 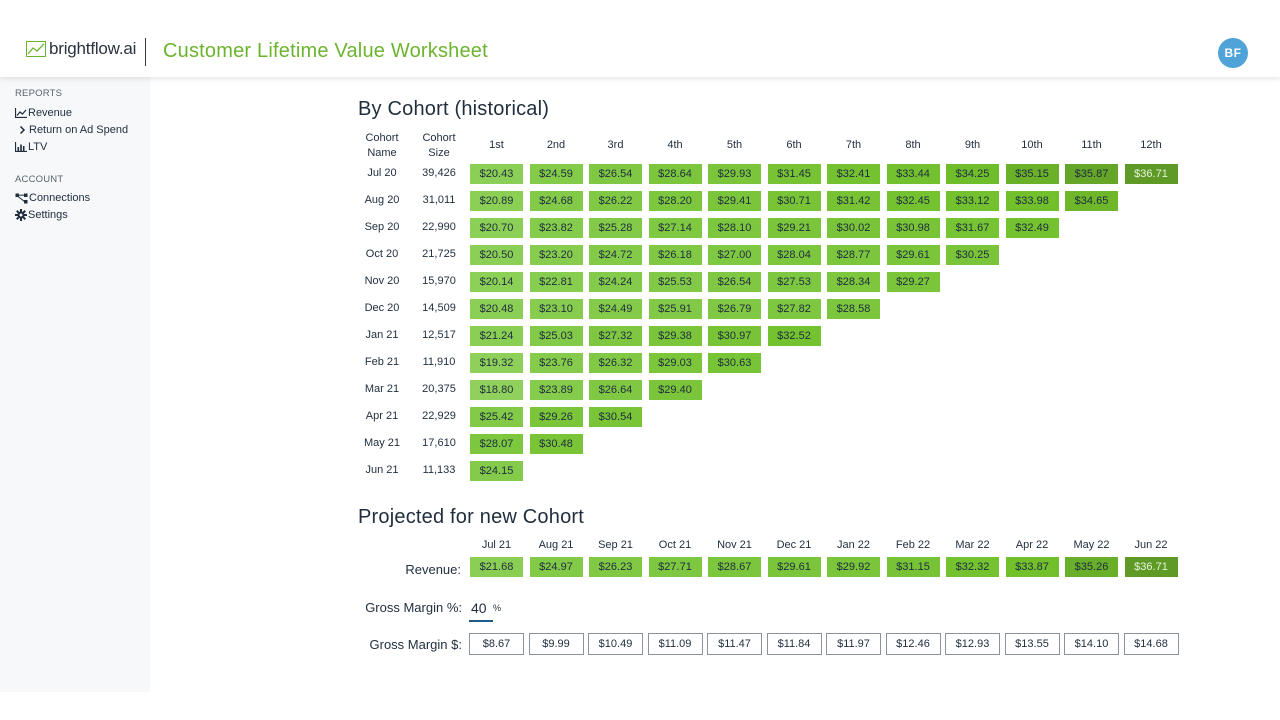 I want to click on month-column-header: 4th, so click(x=675, y=145).